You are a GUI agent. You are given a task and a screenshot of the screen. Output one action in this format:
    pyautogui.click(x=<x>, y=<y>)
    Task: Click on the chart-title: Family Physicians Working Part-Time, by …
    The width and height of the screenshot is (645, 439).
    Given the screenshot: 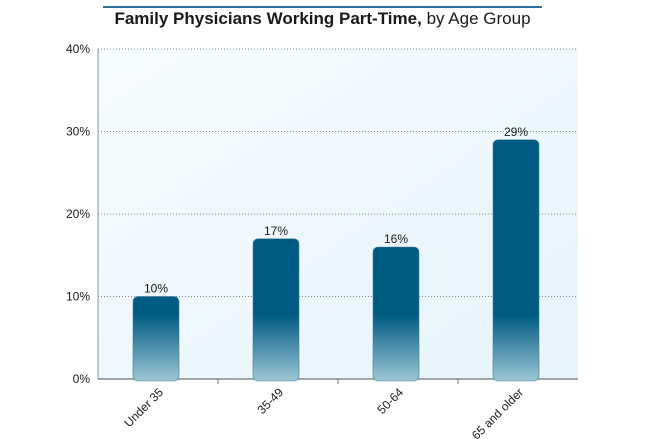 What is the action you would take?
    pyautogui.click(x=322, y=19)
    